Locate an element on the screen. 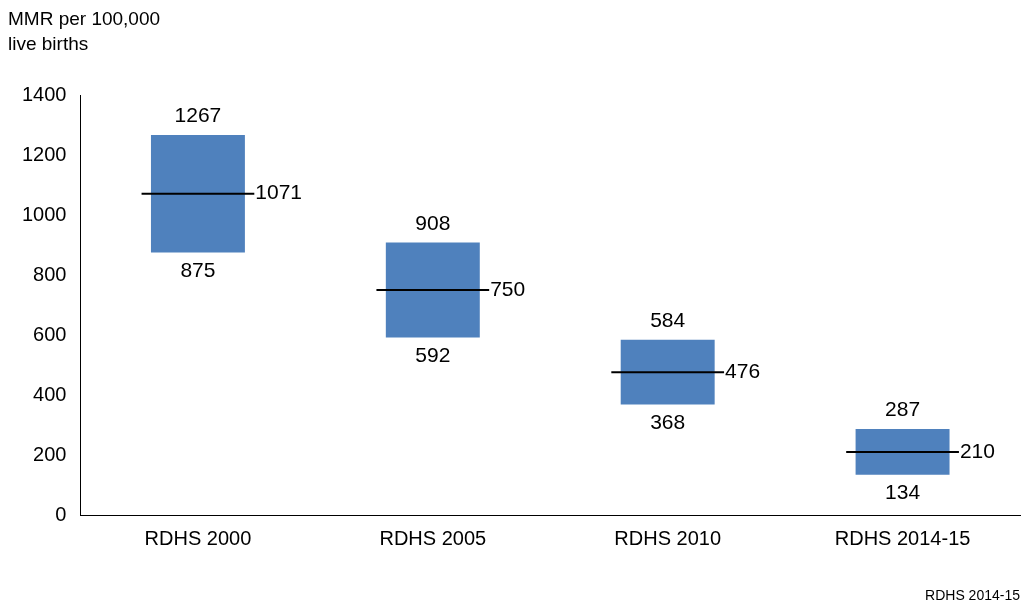 This screenshot has width=1026, height=605. y-axis-title: MMR per 100,000 live births is located at coordinates (84, 31).